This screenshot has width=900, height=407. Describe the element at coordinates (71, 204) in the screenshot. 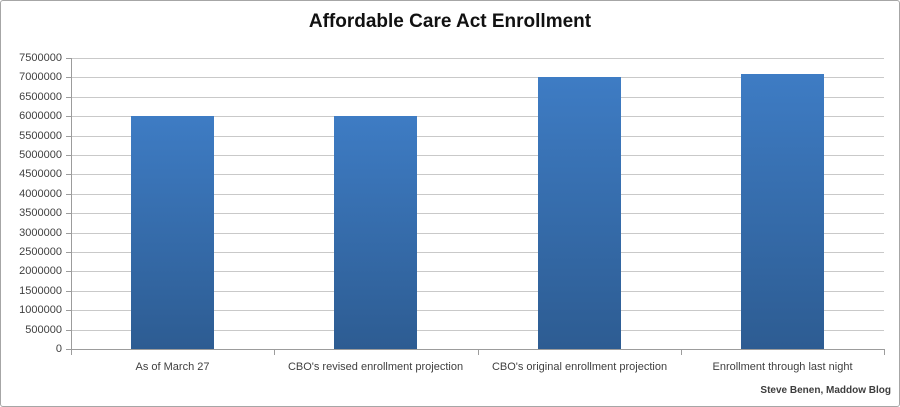

I see `y-axis-line` at that location.